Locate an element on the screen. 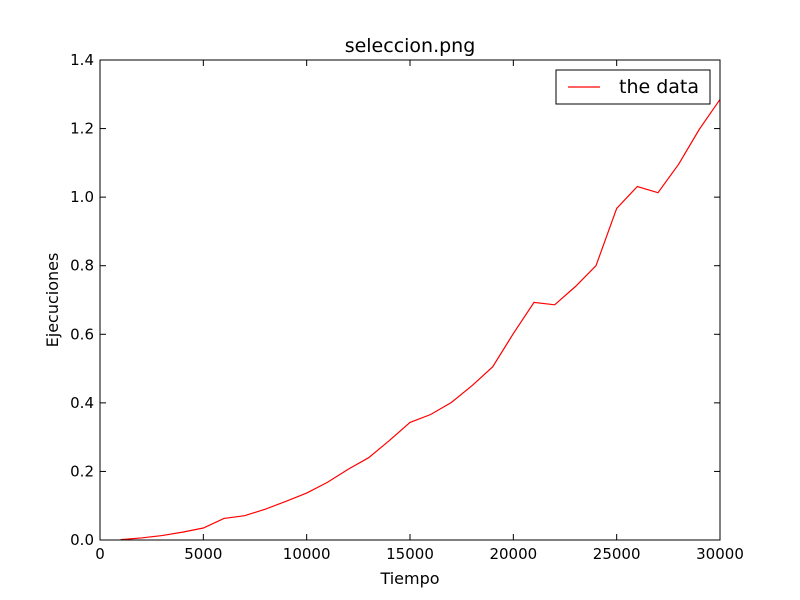  y-tick-label: 1.4 is located at coordinates (82, 60).